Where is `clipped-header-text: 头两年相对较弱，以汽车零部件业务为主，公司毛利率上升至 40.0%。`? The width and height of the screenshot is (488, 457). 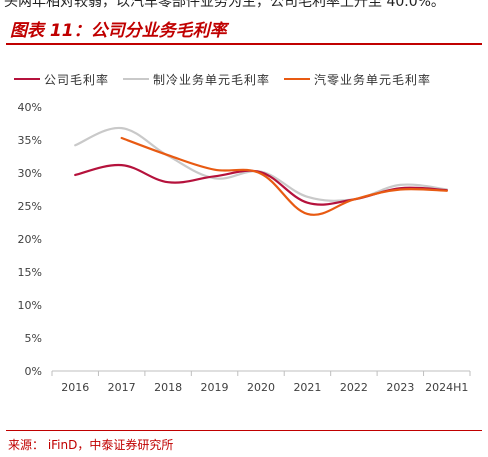 clipped-header-text: 头两年相对较弱，以汽车零部件业务为主，公司毛利率上升至 40.0%。 is located at coordinates (244, 4).